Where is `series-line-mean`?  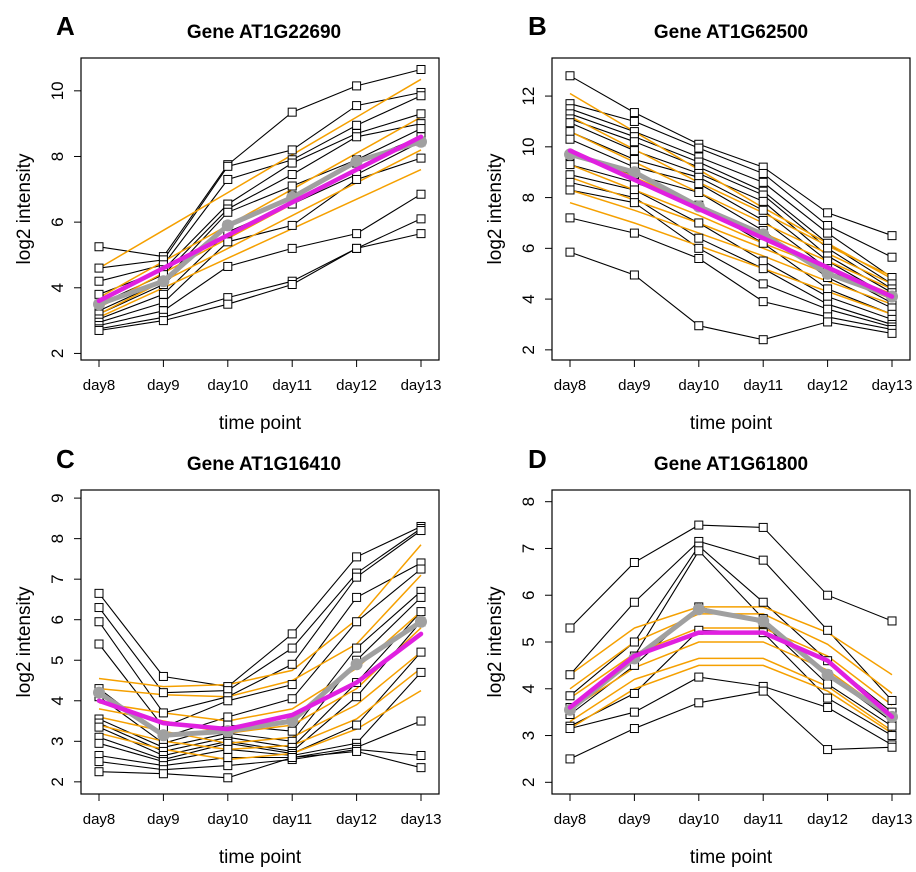 series-line-mean is located at coordinates (731, 662).